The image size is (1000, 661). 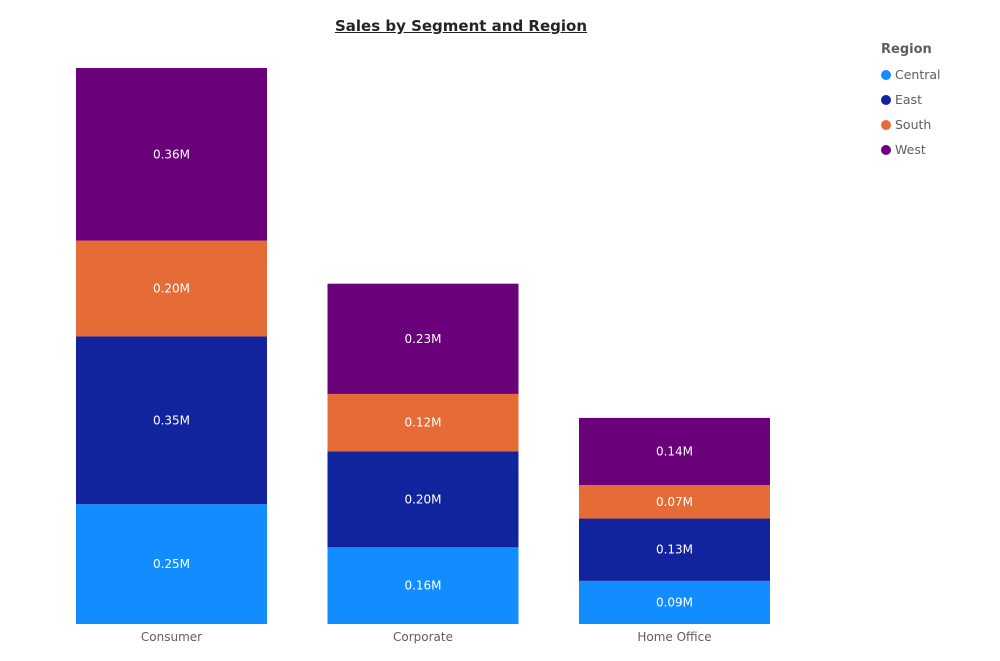 What do you see at coordinates (423, 637) in the screenshot?
I see `x-tick-label-corporate: Corporate` at bounding box center [423, 637].